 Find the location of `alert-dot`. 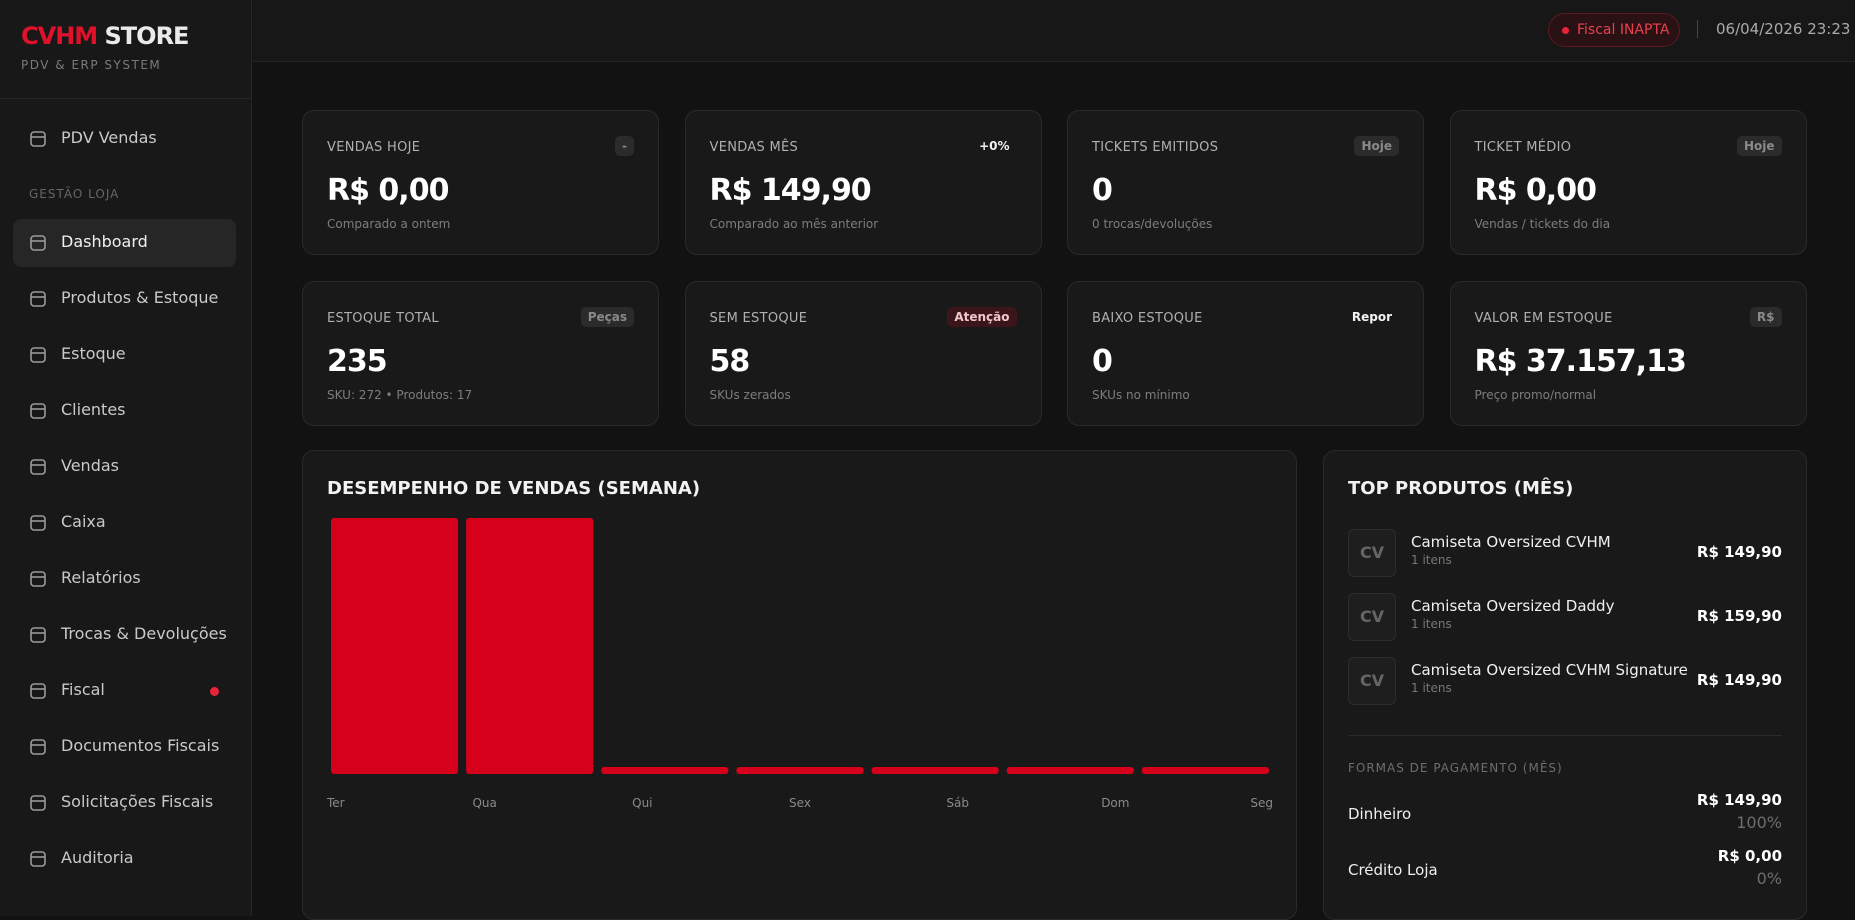

alert-dot is located at coordinates (214, 691).